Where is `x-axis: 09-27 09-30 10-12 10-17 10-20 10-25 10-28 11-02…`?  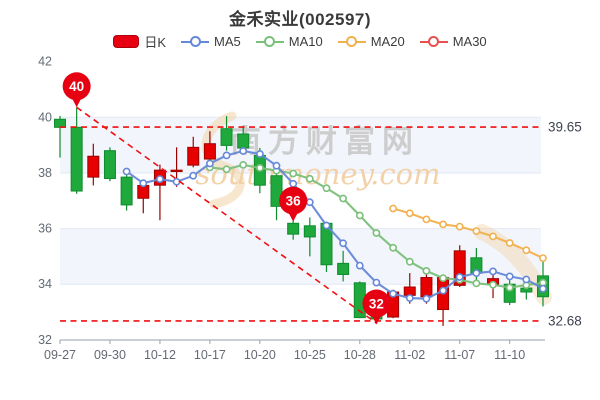 x-axis: 09-27 09-30 10-12 10-17 10-20 10-25 10-28 11-02… is located at coordinates (294, 350).